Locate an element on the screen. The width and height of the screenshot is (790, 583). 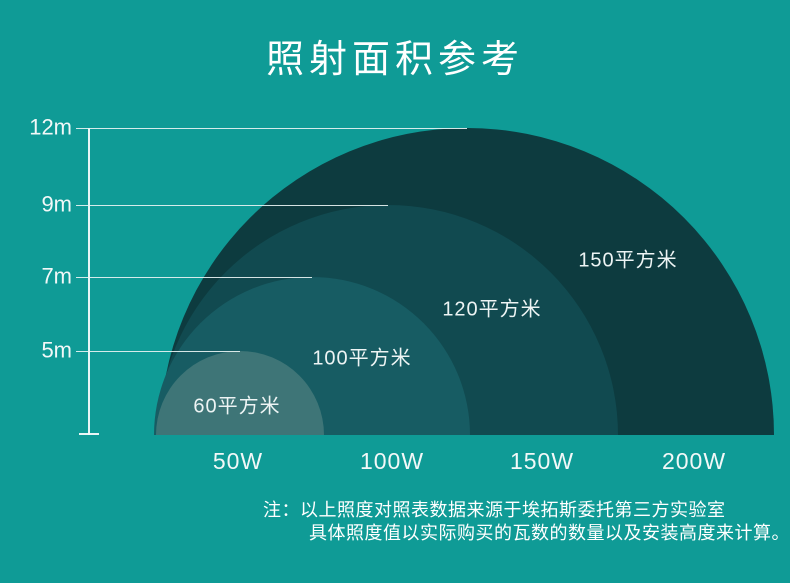
guide-line-5m is located at coordinates (158, 351).